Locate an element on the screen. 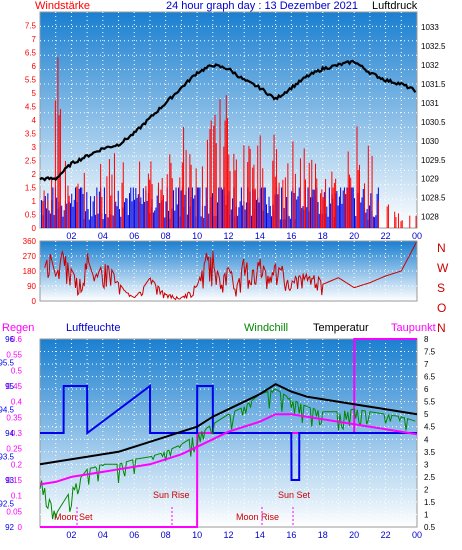 This screenshot has width=462, height=550. wind-tick-label: 1 is located at coordinates (34, 201).